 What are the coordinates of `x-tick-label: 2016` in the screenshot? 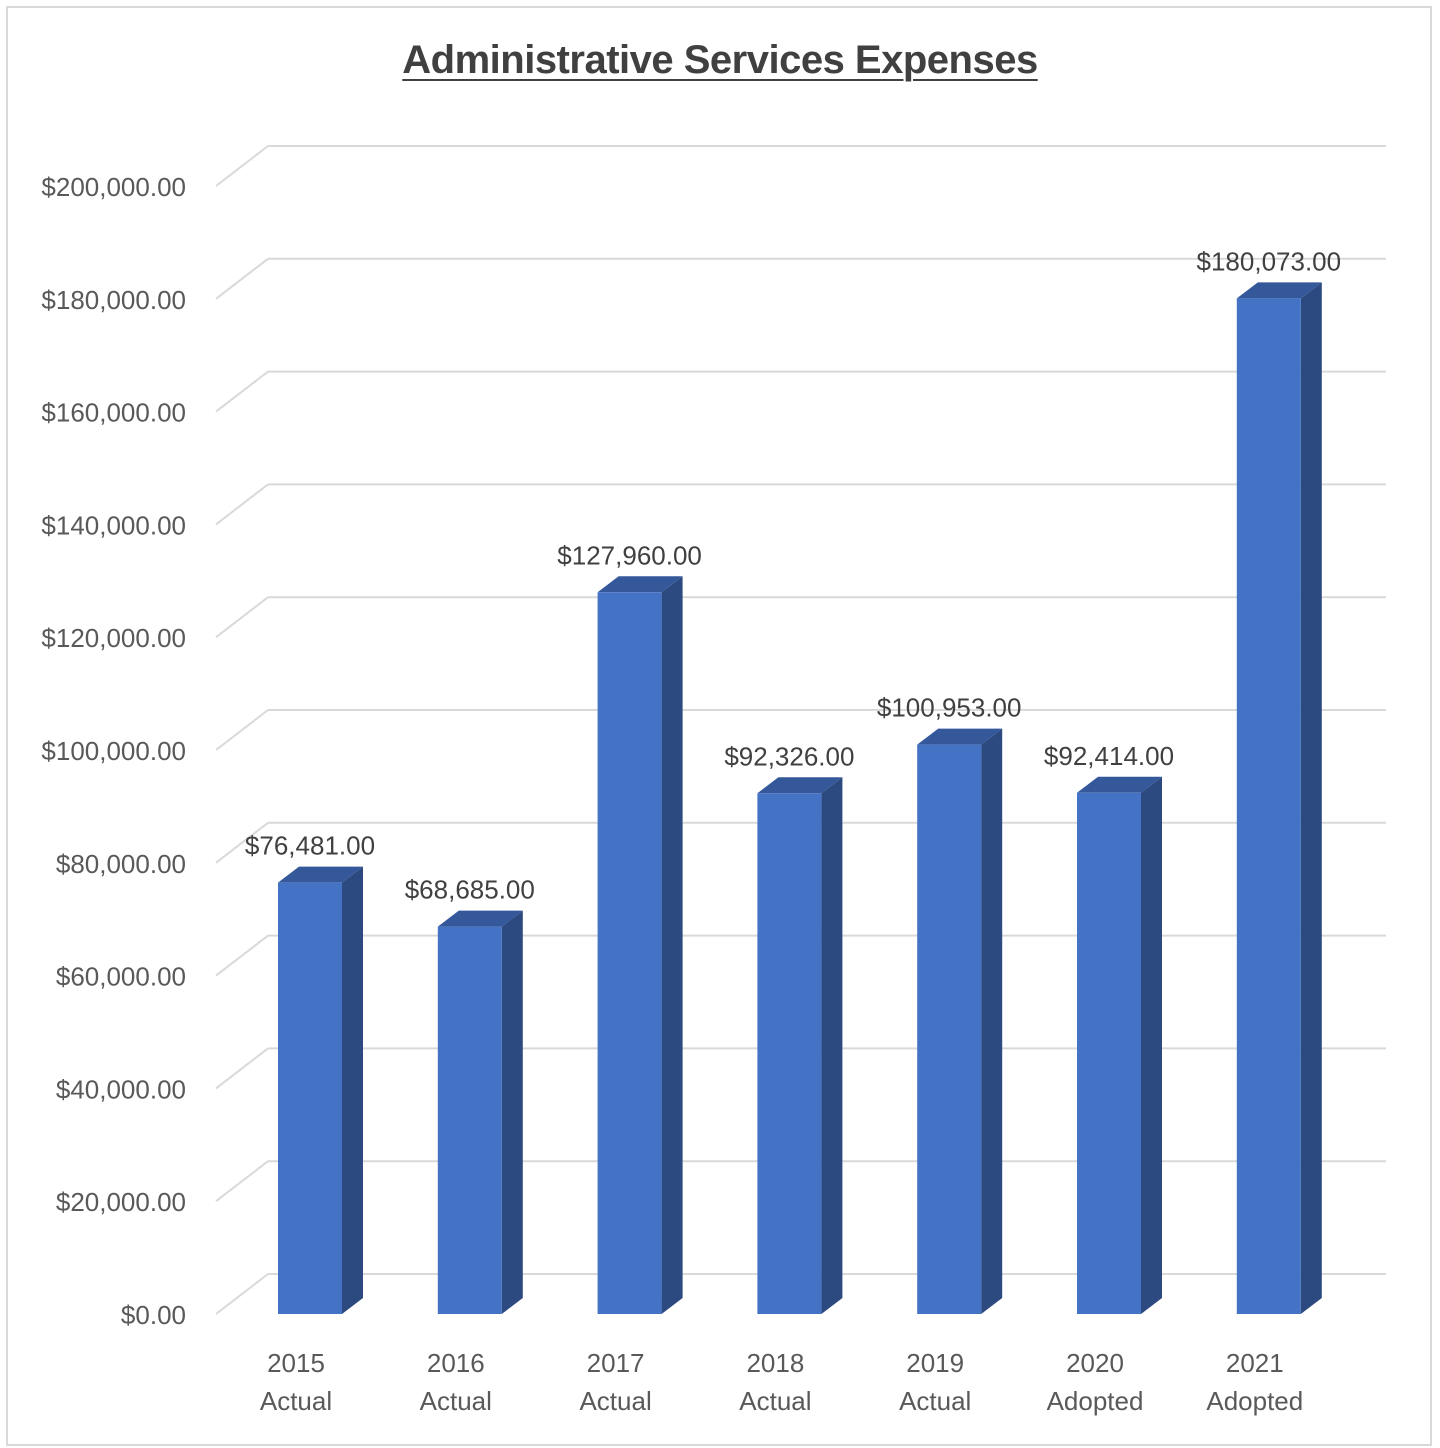 It's located at (456, 1363).